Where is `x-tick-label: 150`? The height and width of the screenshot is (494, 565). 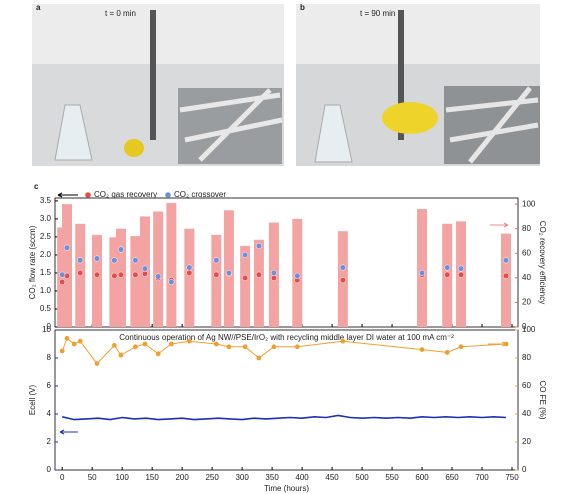 x-tick-label: 150 is located at coordinates (152, 477).